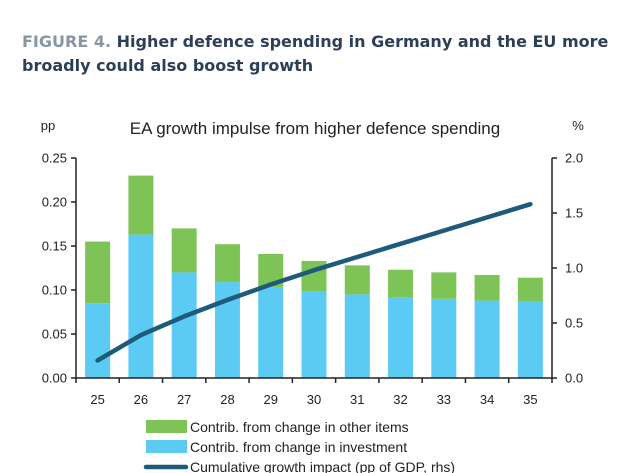 The width and height of the screenshot is (635, 473). What do you see at coordinates (574, 378) in the screenshot?
I see `y2-tick-label: 0.0` at bounding box center [574, 378].